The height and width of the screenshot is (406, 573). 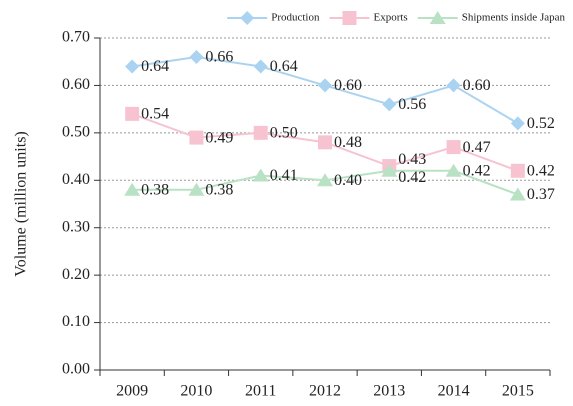 I want to click on y-tick-label: 0.70, so click(x=76, y=37).